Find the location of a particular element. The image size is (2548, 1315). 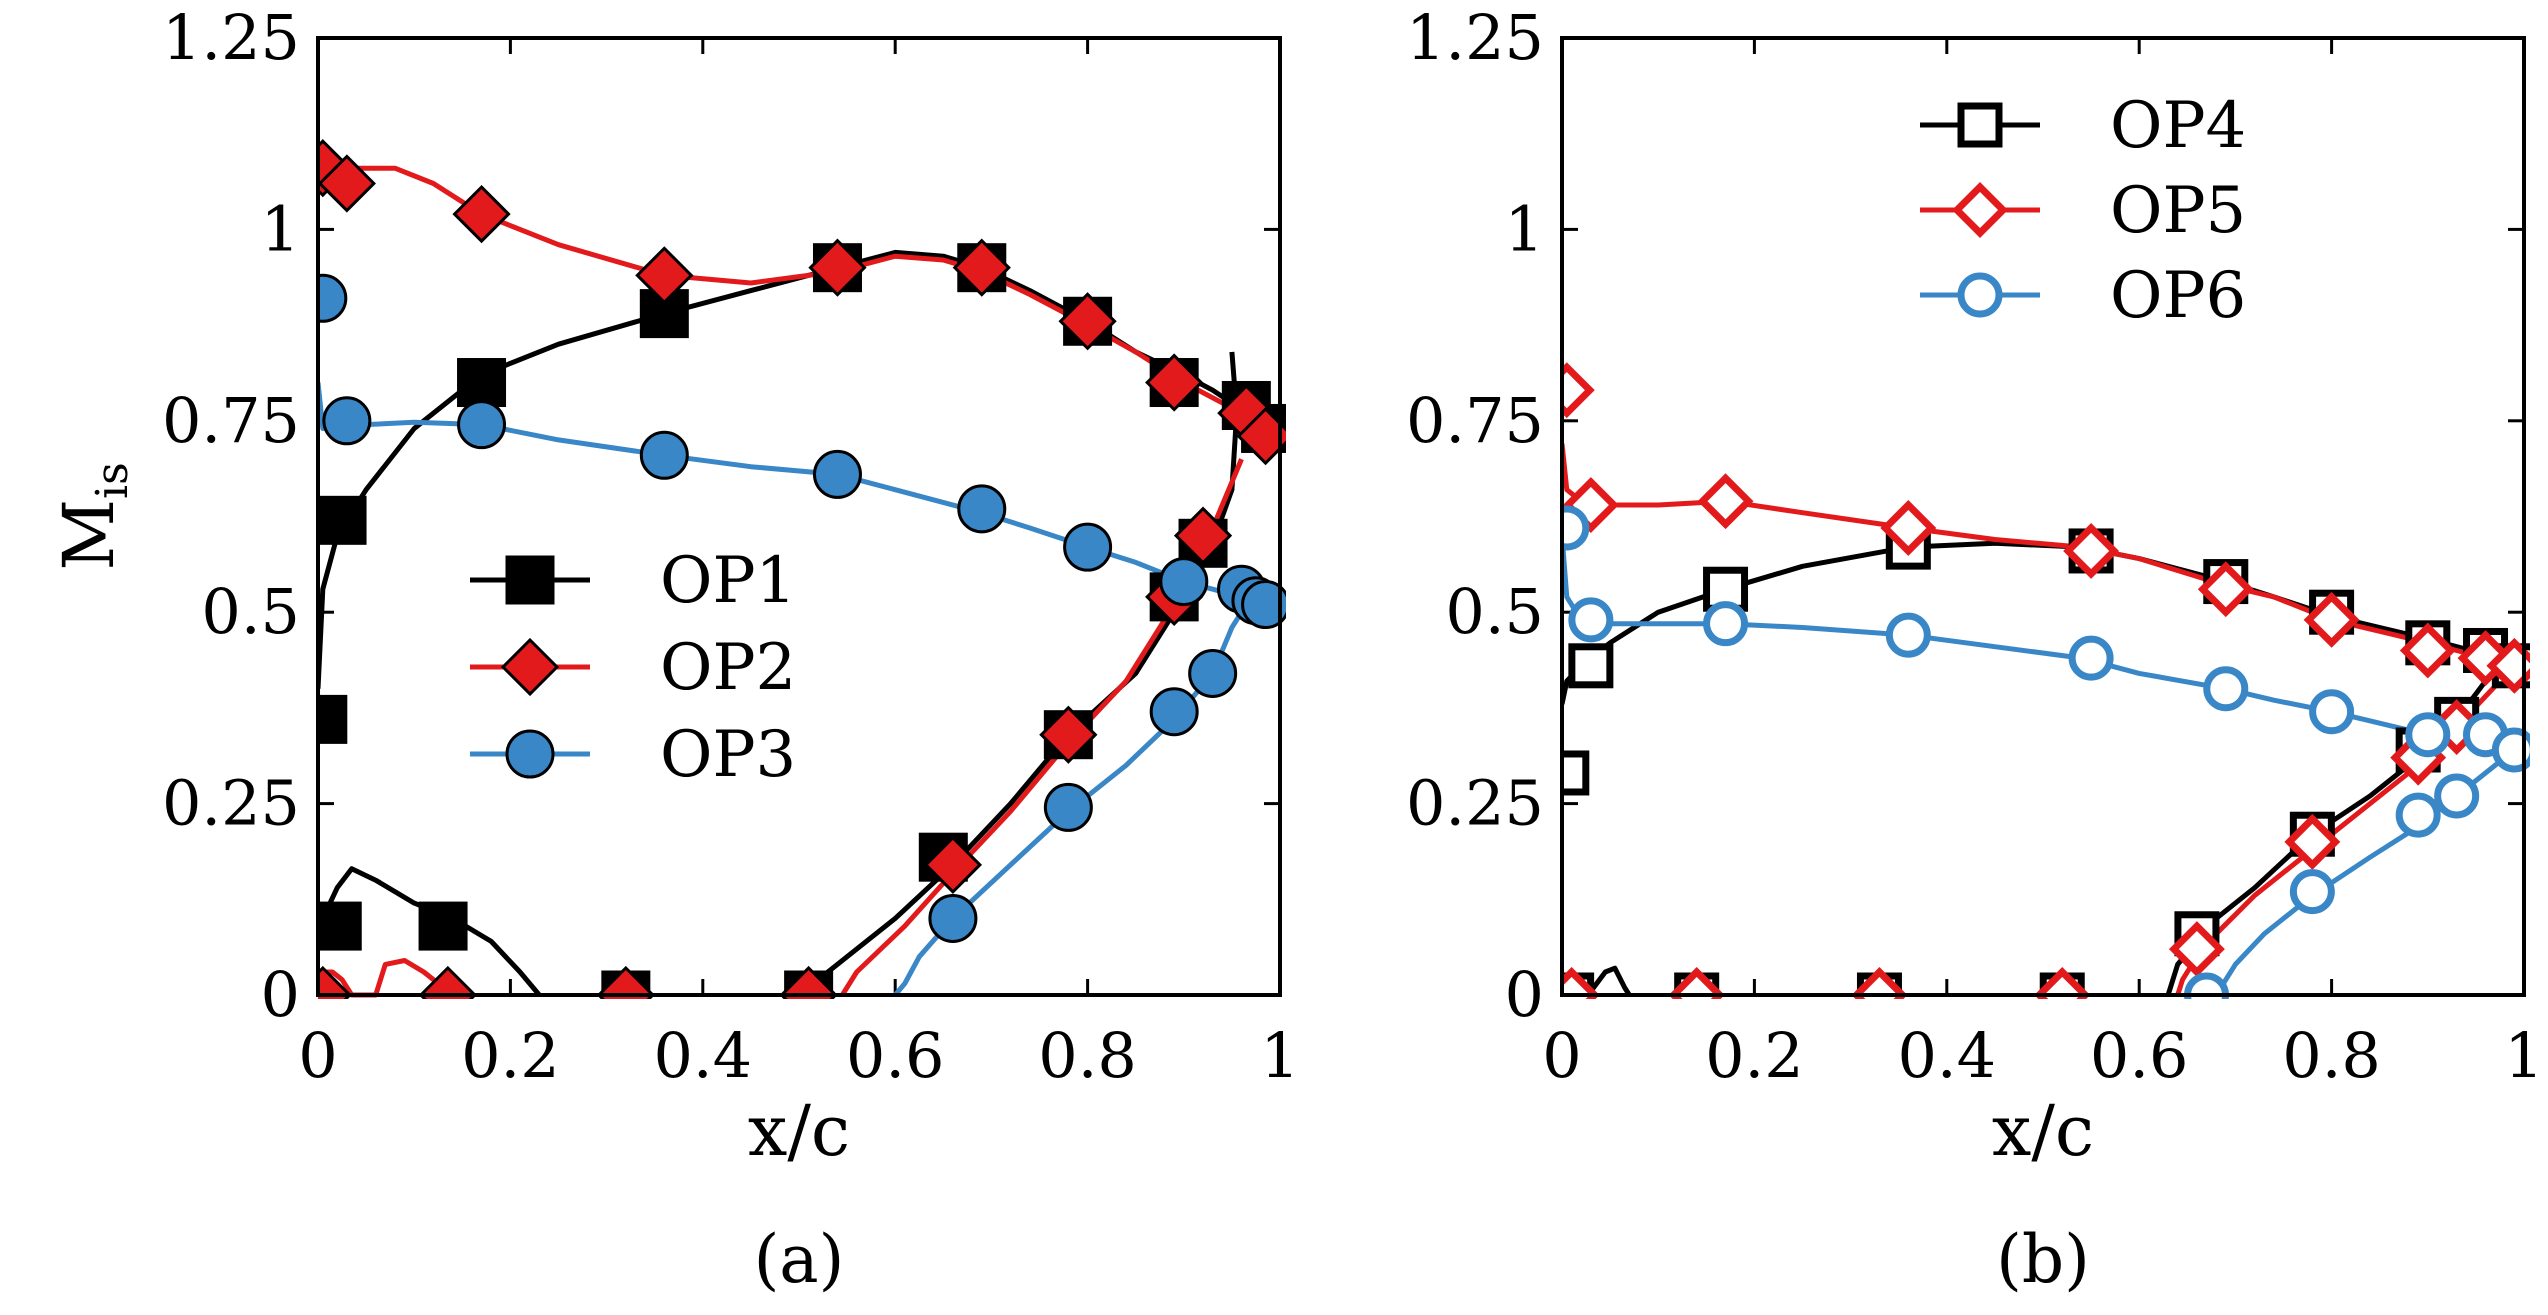

legend-label: OP5 is located at coordinates (2178, 211).